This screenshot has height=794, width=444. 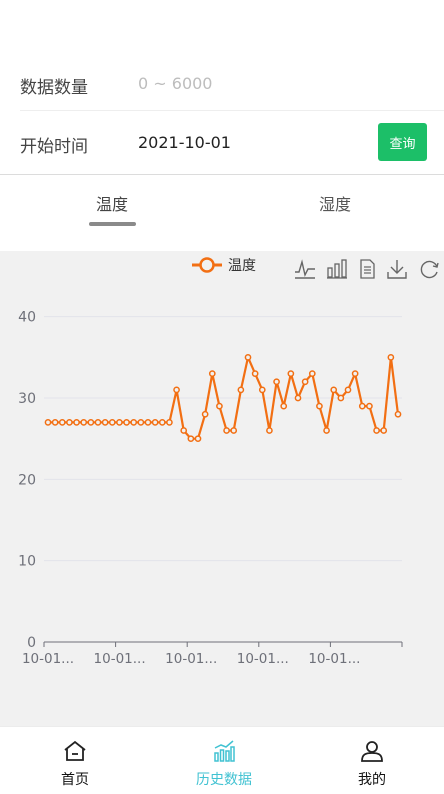 I want to click on chart-toolbox, so click(x=367, y=269).